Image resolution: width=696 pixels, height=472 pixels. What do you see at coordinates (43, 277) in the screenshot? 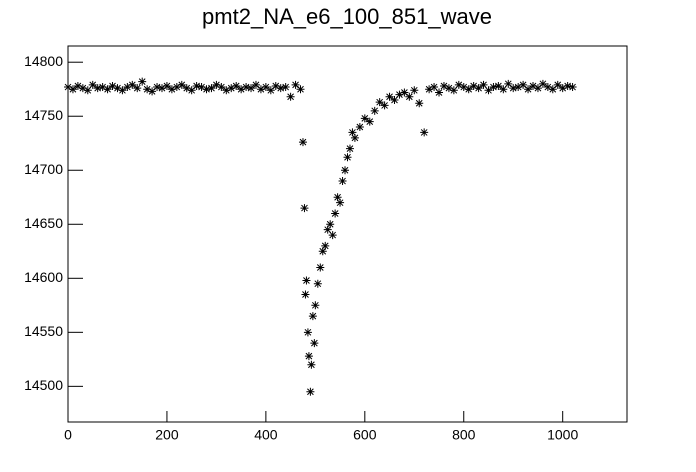
I see `y-tick-label: 14600` at bounding box center [43, 277].